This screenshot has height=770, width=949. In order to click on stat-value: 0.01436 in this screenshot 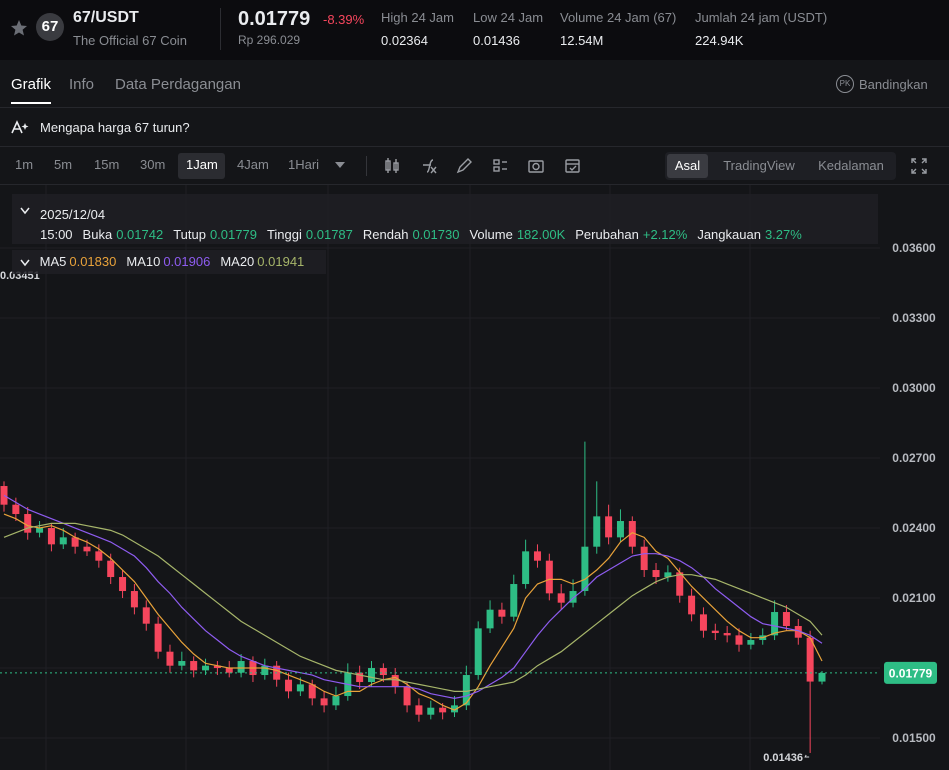, I will do `click(496, 40)`.